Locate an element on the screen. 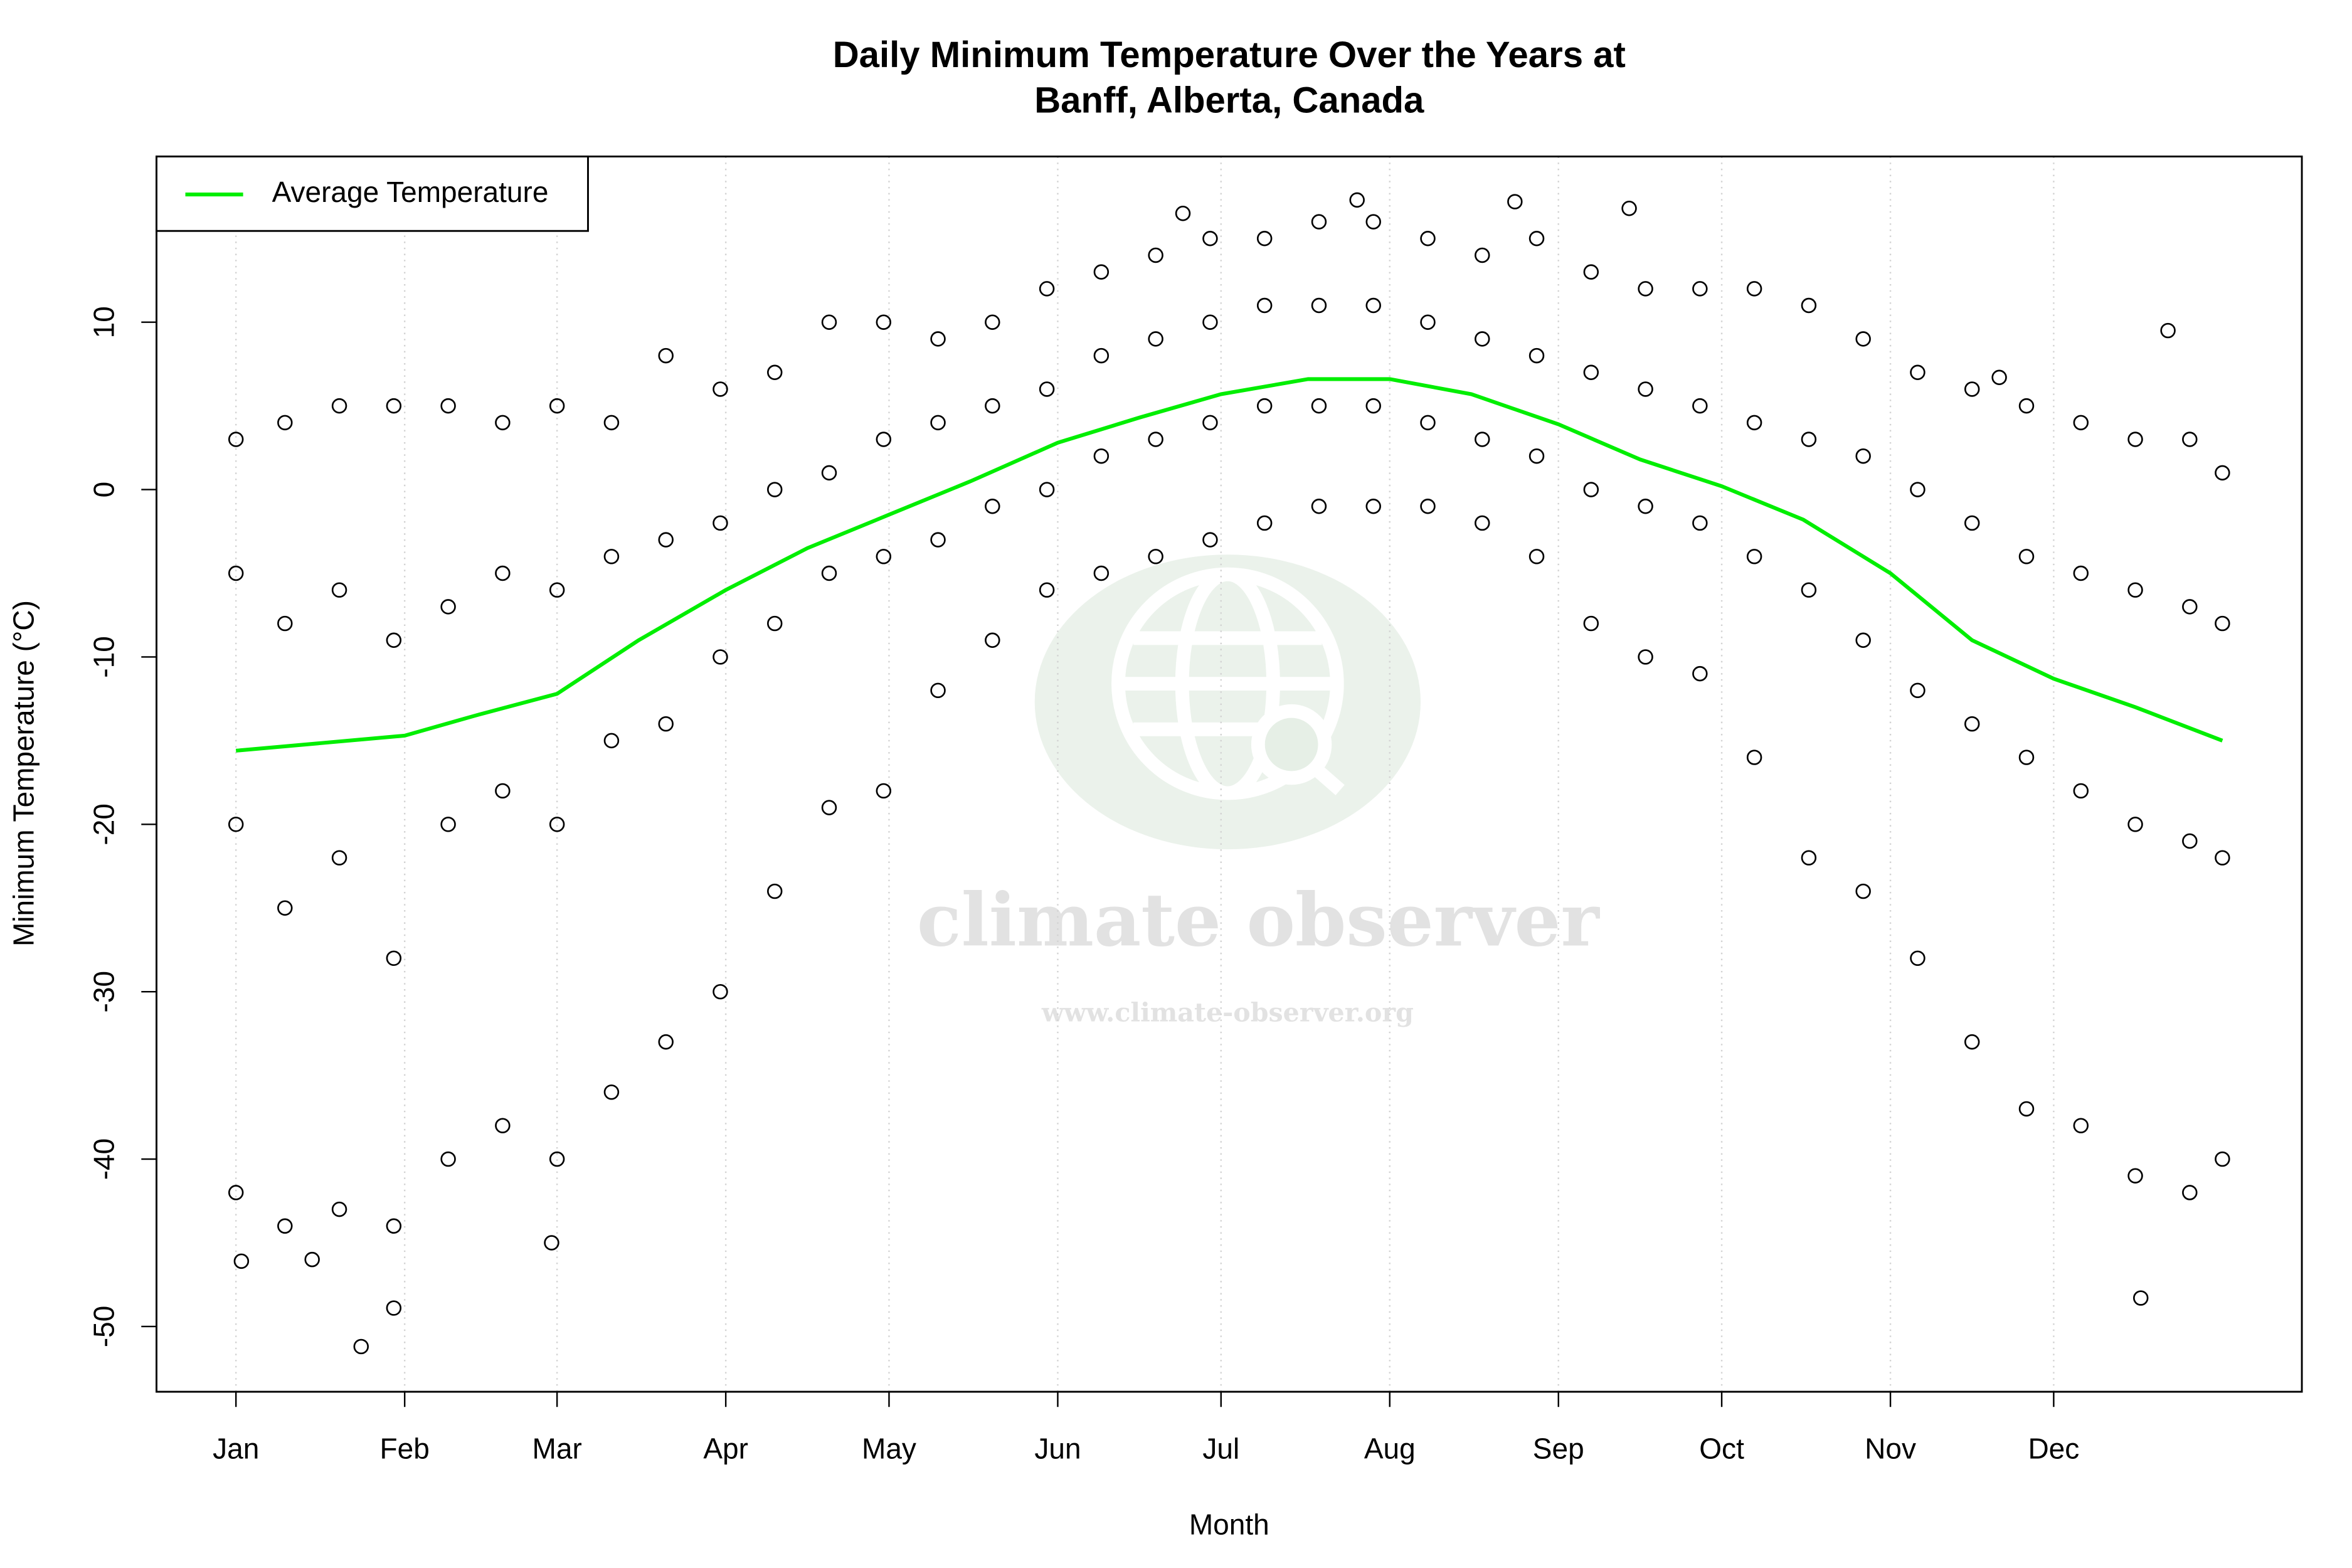 This screenshot has width=2352, height=1568. x-tick-label: May is located at coordinates (889, 1449).